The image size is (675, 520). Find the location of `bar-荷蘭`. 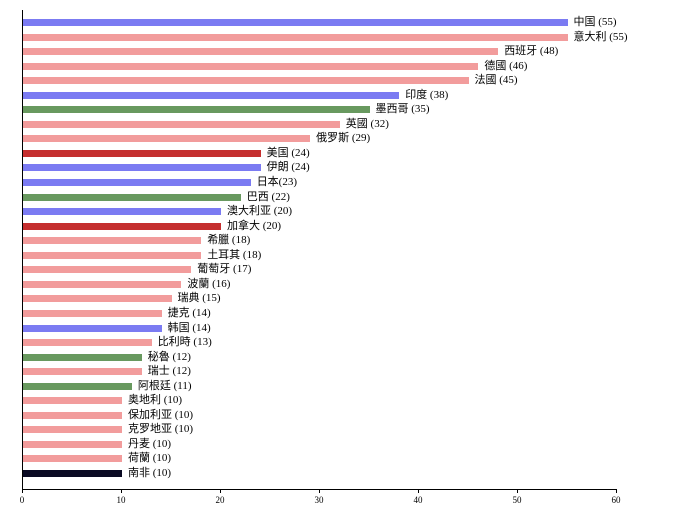

bar-荷蘭 is located at coordinates (72, 459).